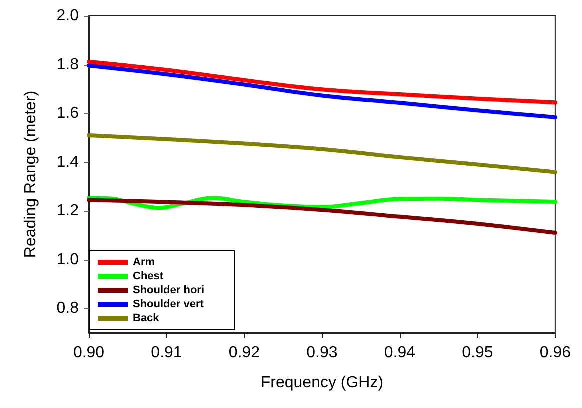  Describe the element at coordinates (31, 174) in the screenshot. I see `y-axis-title: Reading Range (meter)` at that location.